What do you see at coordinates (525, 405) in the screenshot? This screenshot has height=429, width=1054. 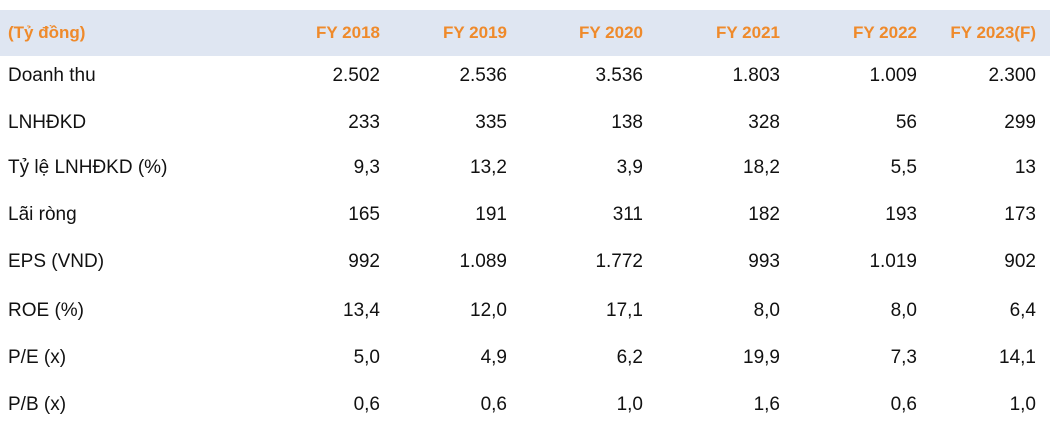 I see `table-row: P/B (x) 0,6 0,6 1,0 1,6 0,6 1,0` at bounding box center [525, 405].